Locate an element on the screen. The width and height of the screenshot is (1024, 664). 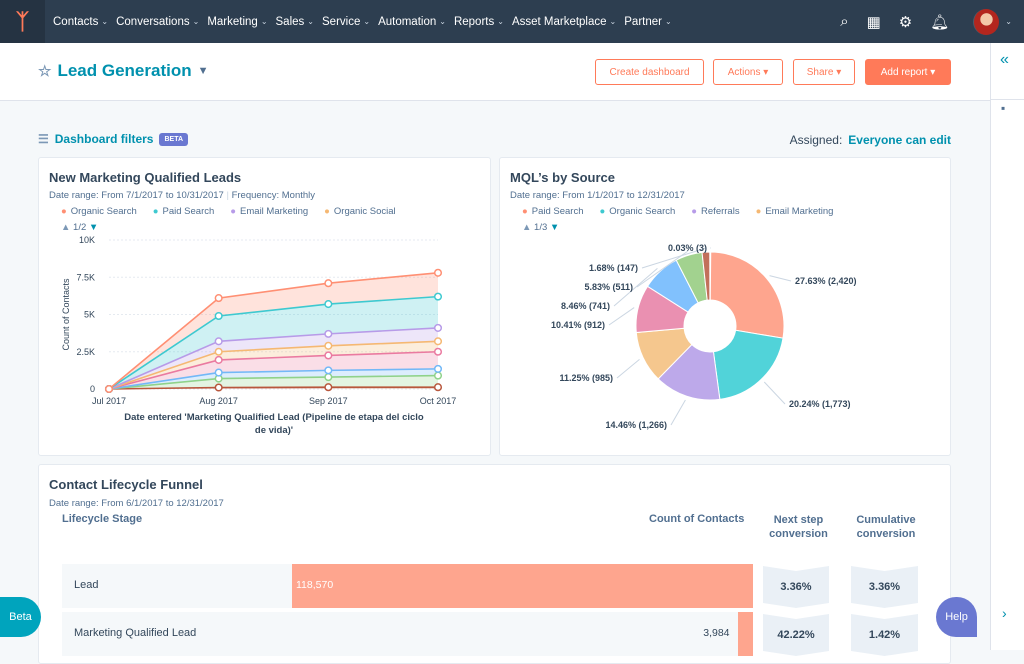
hubspot-logo-icon: ᛉ is located at coordinates (22, 21).